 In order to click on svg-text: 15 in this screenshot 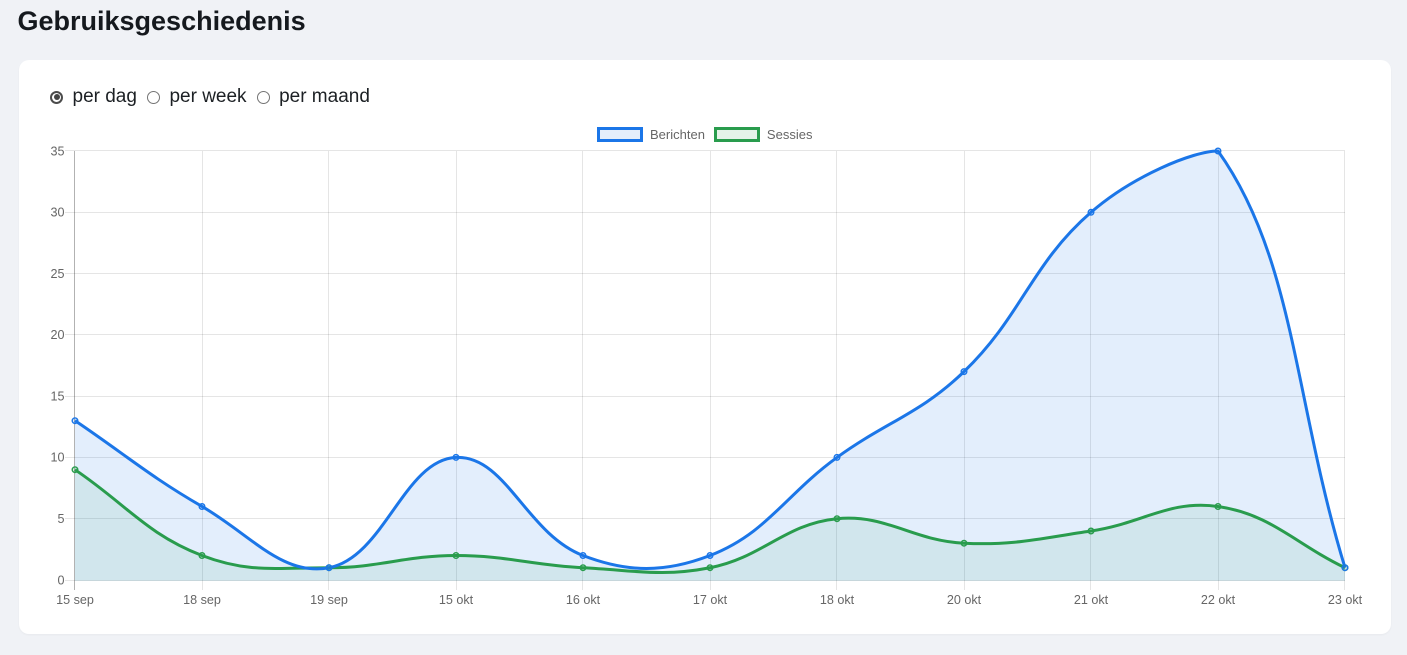, I will do `click(57, 396)`.